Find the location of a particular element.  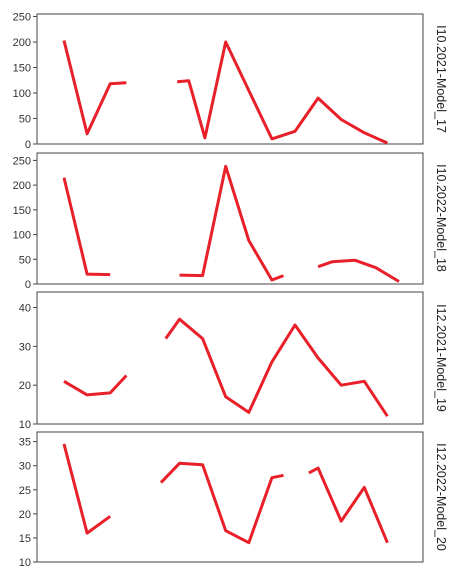

y-tick-label: 25 is located at coordinates (25, 491).